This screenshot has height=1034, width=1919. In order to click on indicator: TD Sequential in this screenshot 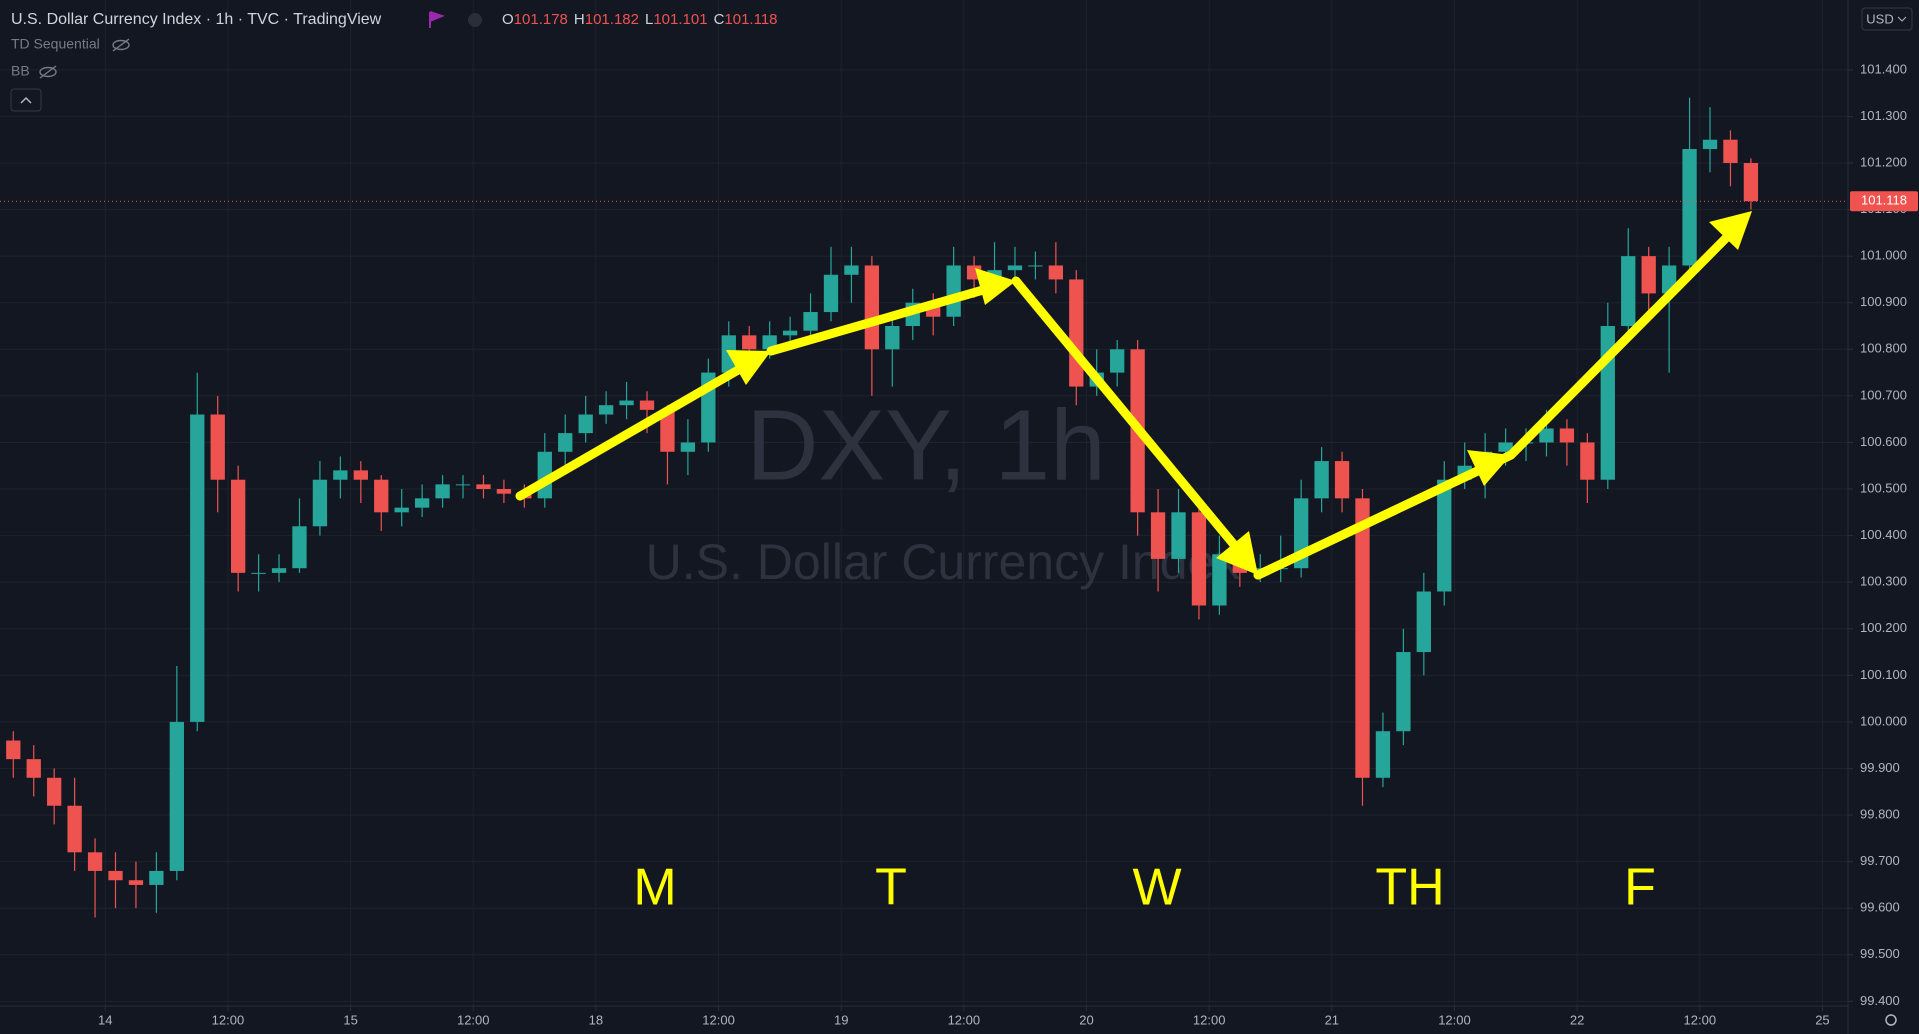, I will do `click(55, 44)`.